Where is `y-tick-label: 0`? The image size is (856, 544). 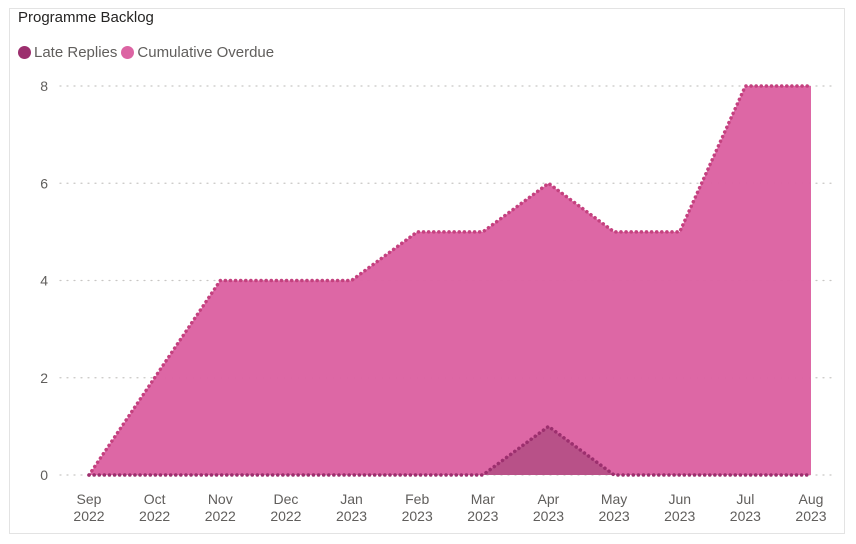
y-tick-label: 0 is located at coordinates (44, 475).